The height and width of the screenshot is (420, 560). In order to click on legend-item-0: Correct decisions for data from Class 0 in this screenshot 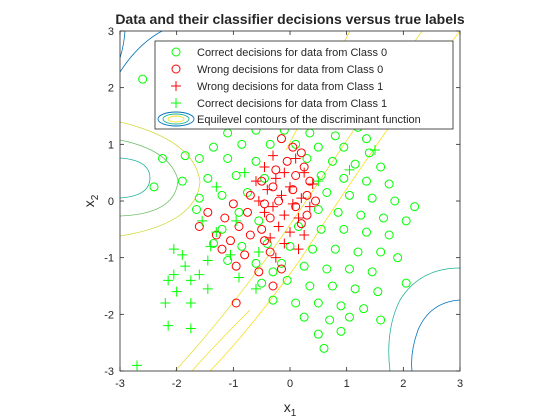, I will do `click(279, 53)`.